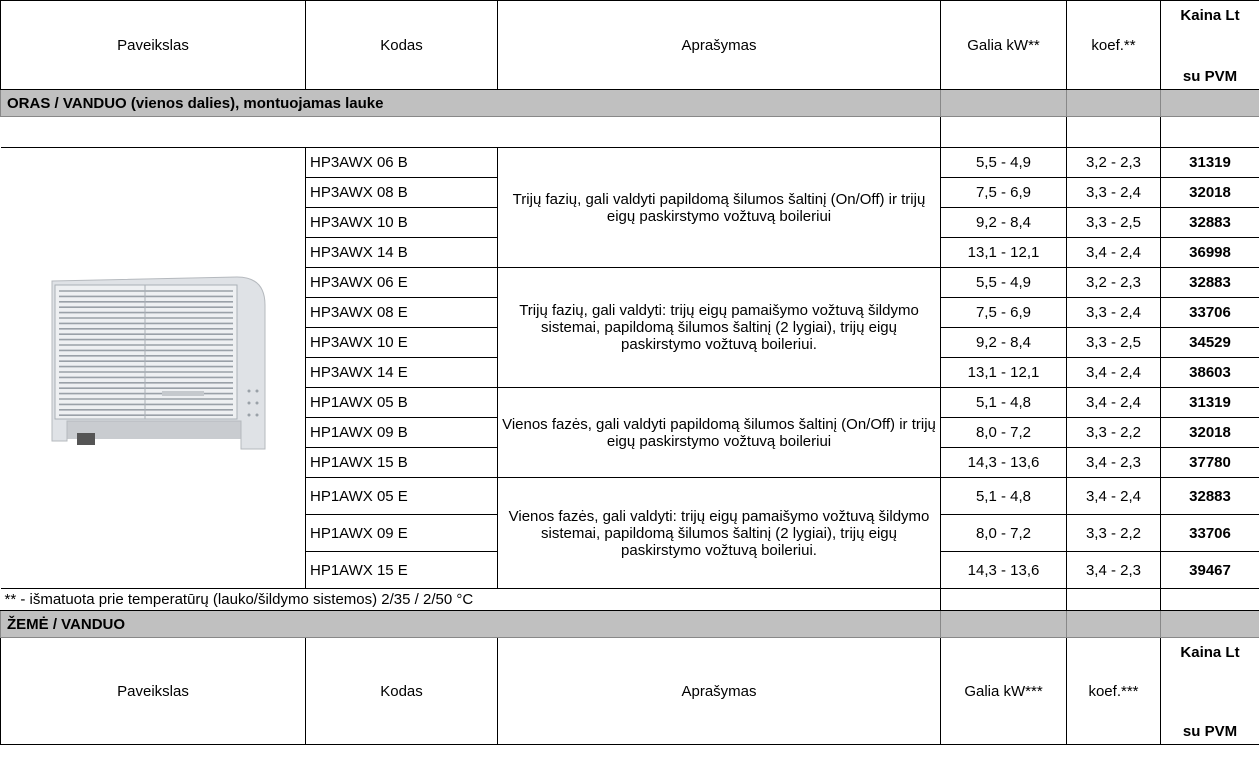  Describe the element at coordinates (1209, 462) in the screenshot. I see `price: 37780` at that location.